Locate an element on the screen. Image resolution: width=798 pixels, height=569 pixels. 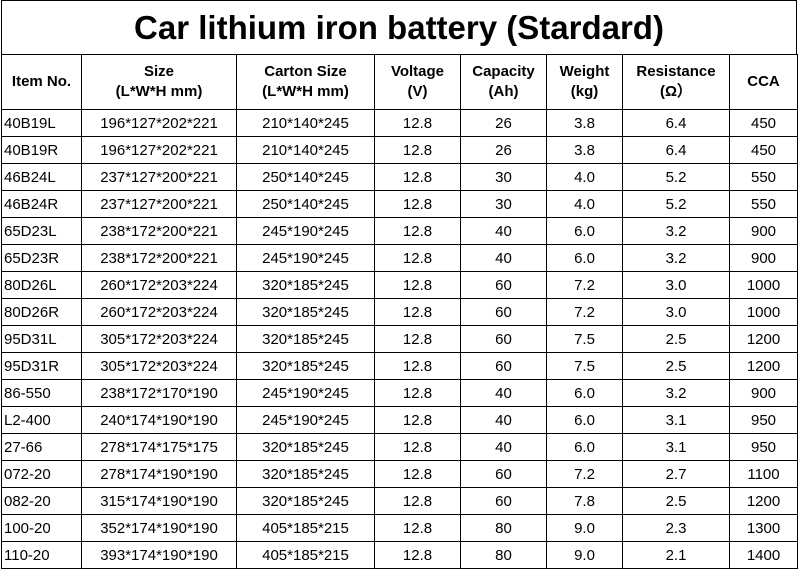
cell-carton-size: 405*185*215 is located at coordinates (305, 555).